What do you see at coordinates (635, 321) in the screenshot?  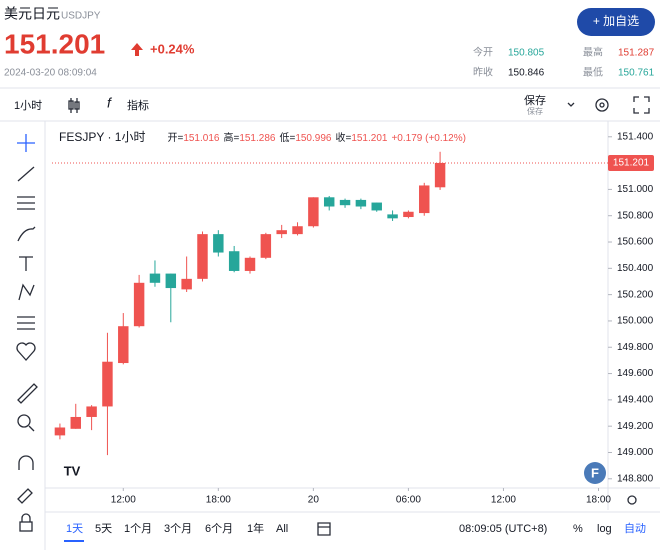 I see `y-tick-label: 150.000` at bounding box center [635, 321].